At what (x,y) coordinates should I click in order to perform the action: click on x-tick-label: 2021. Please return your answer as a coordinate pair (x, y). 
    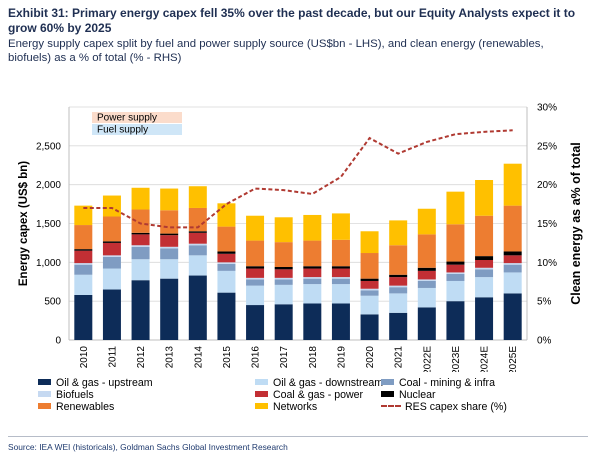
    Looking at the image, I should click on (399, 357).